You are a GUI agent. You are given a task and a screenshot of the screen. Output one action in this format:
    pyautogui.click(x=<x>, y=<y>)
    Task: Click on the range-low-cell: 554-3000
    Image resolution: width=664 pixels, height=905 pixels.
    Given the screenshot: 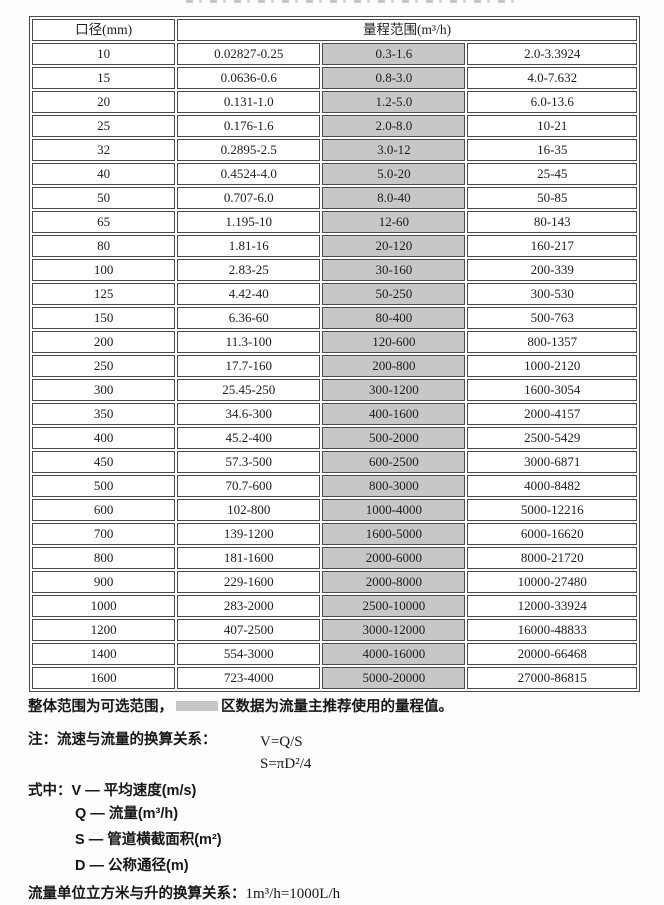 What is the action you would take?
    pyautogui.click(x=249, y=654)
    